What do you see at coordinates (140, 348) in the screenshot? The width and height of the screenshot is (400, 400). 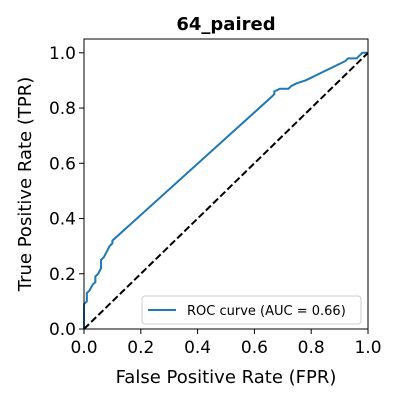 I see `x-tick-label: 0.2` at bounding box center [140, 348].